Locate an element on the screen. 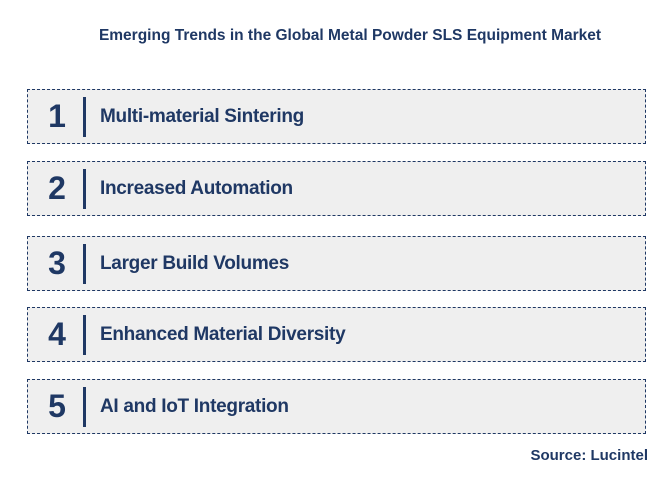 The height and width of the screenshot is (480, 664). trend-label: AI and IoT Integration is located at coordinates (194, 406).